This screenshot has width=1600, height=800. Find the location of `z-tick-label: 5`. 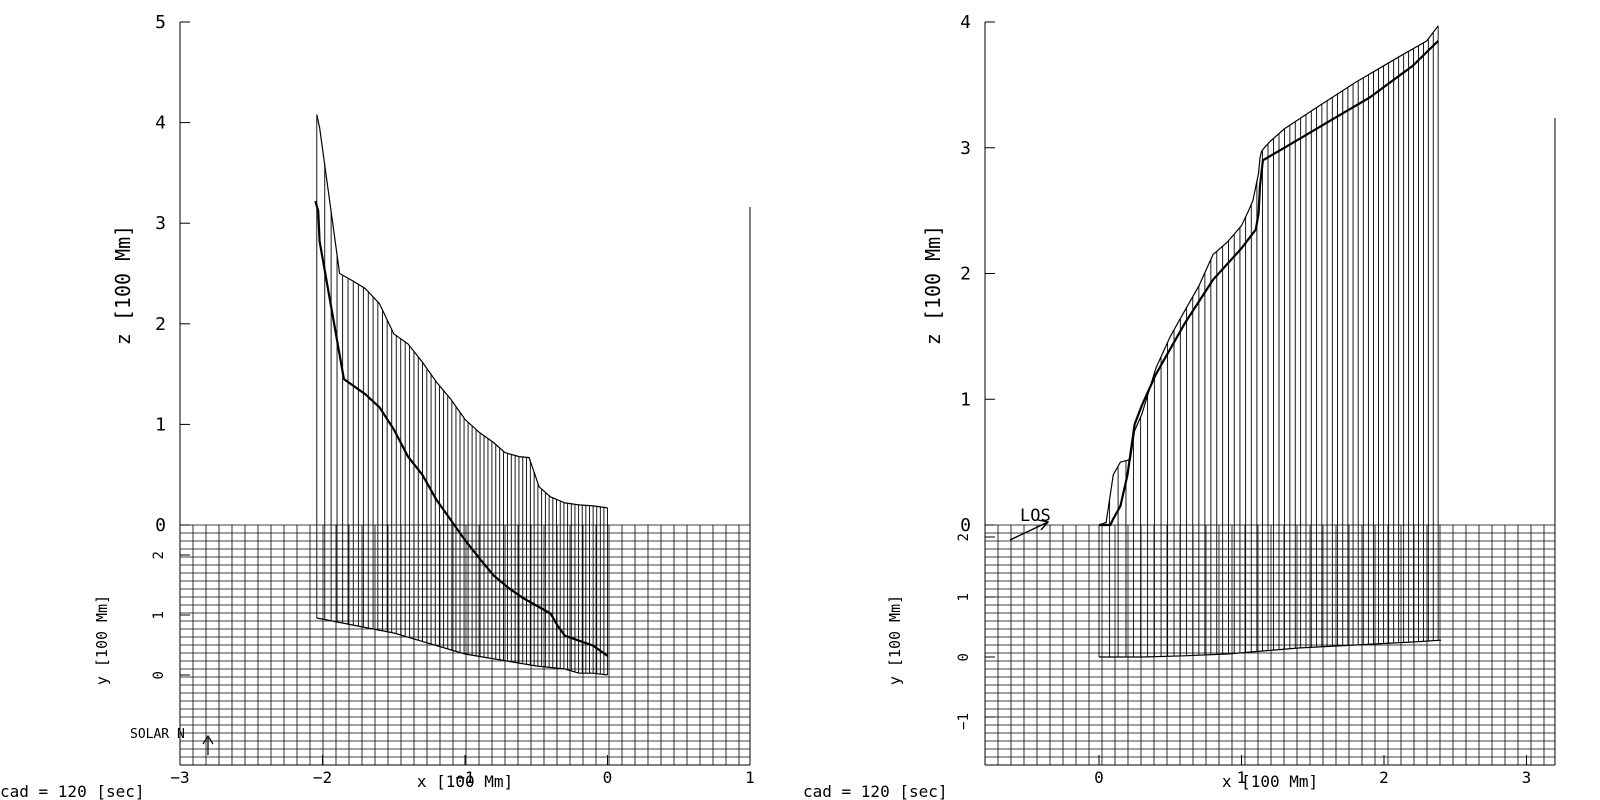

z-tick-label: 5 is located at coordinates (160, 22).